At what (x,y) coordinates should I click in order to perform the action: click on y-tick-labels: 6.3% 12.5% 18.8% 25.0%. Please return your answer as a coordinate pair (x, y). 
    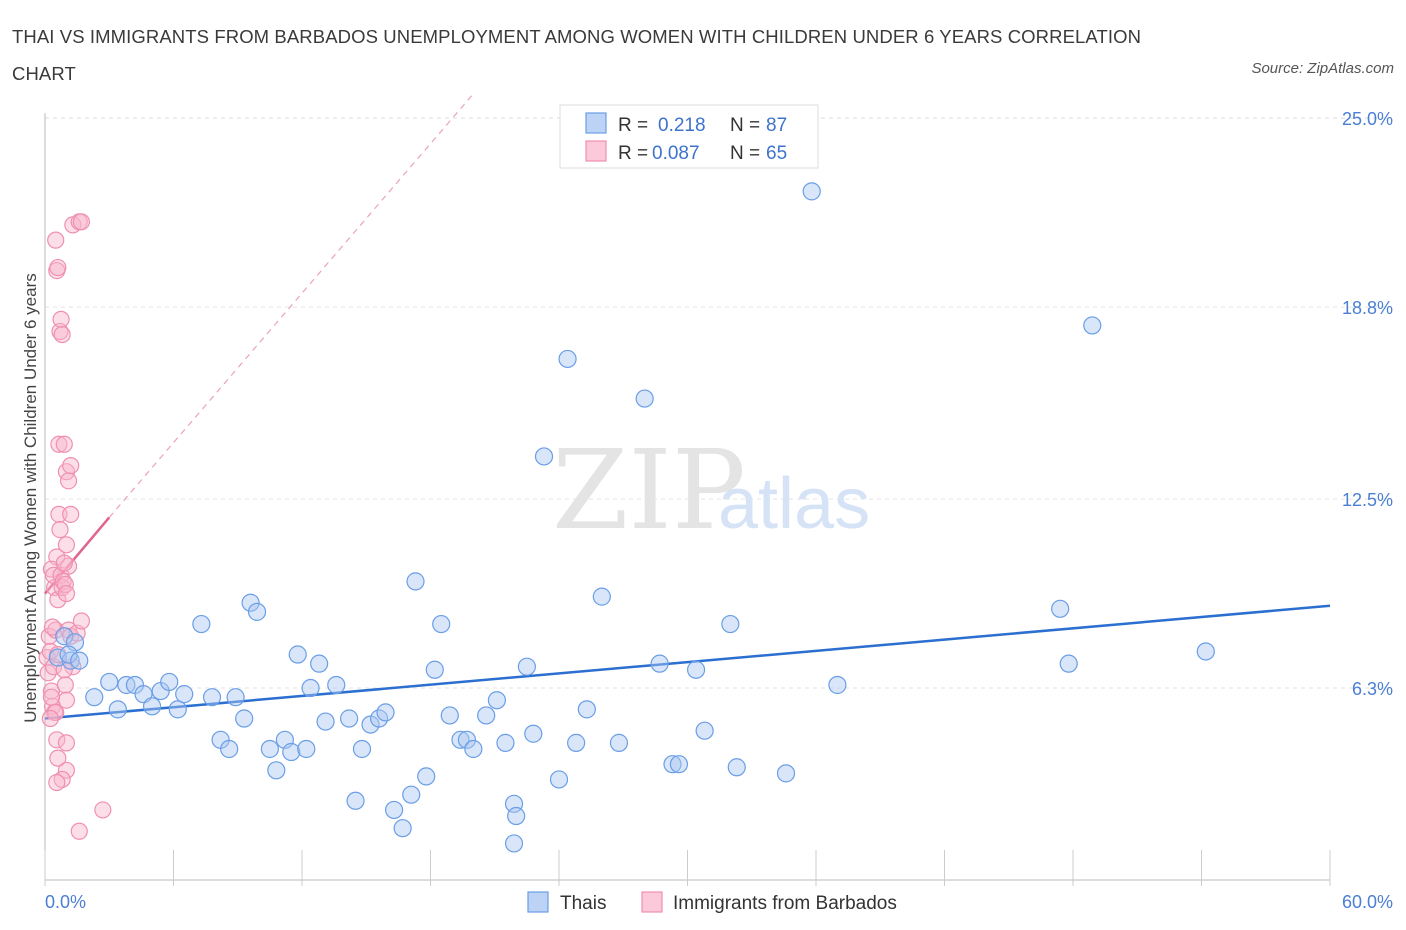
    Looking at the image, I should click on (1367, 404).